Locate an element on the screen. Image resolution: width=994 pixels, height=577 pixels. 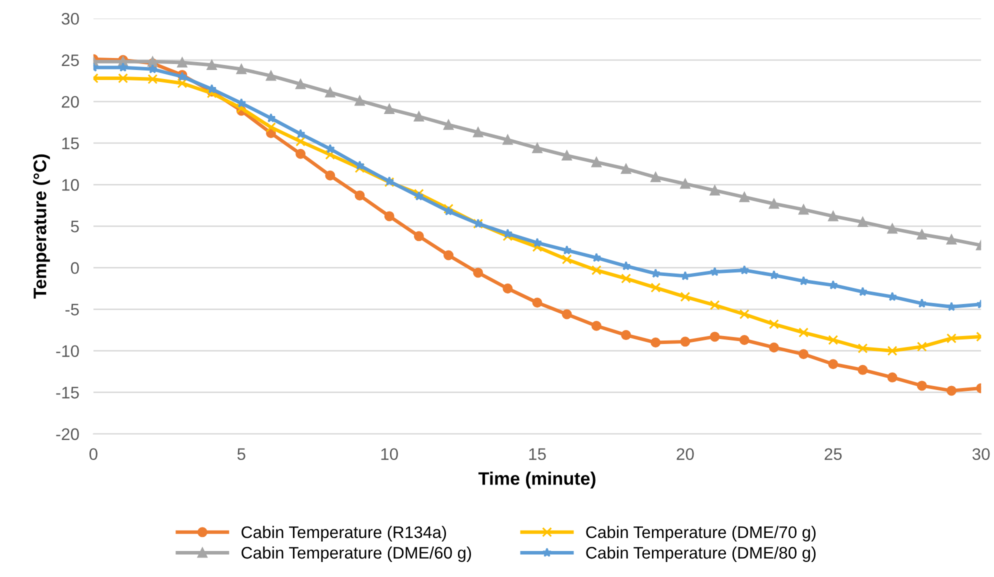
x-tick-label: 15 is located at coordinates (537, 454).